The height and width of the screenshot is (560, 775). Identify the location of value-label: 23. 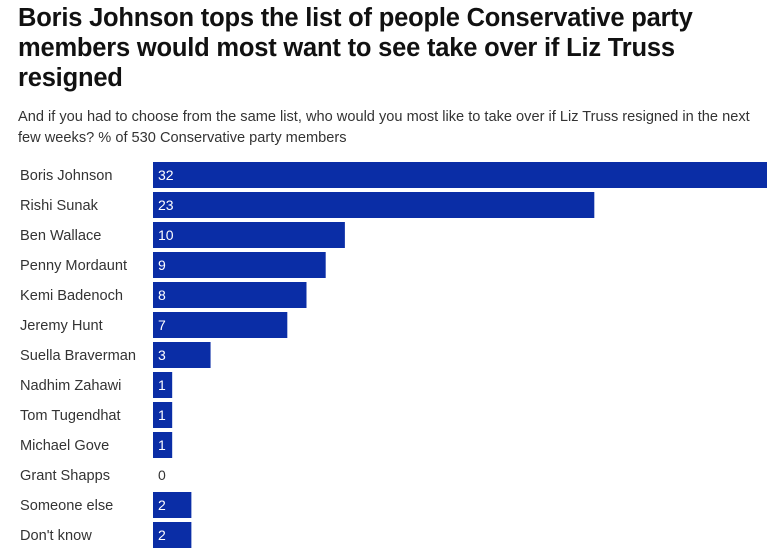
(166, 205).